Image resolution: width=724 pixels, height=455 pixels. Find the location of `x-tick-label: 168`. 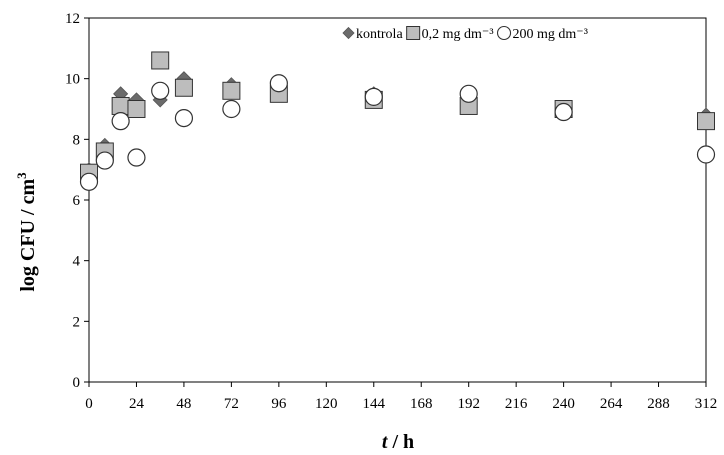

x-tick-label: 168 is located at coordinates (421, 404).